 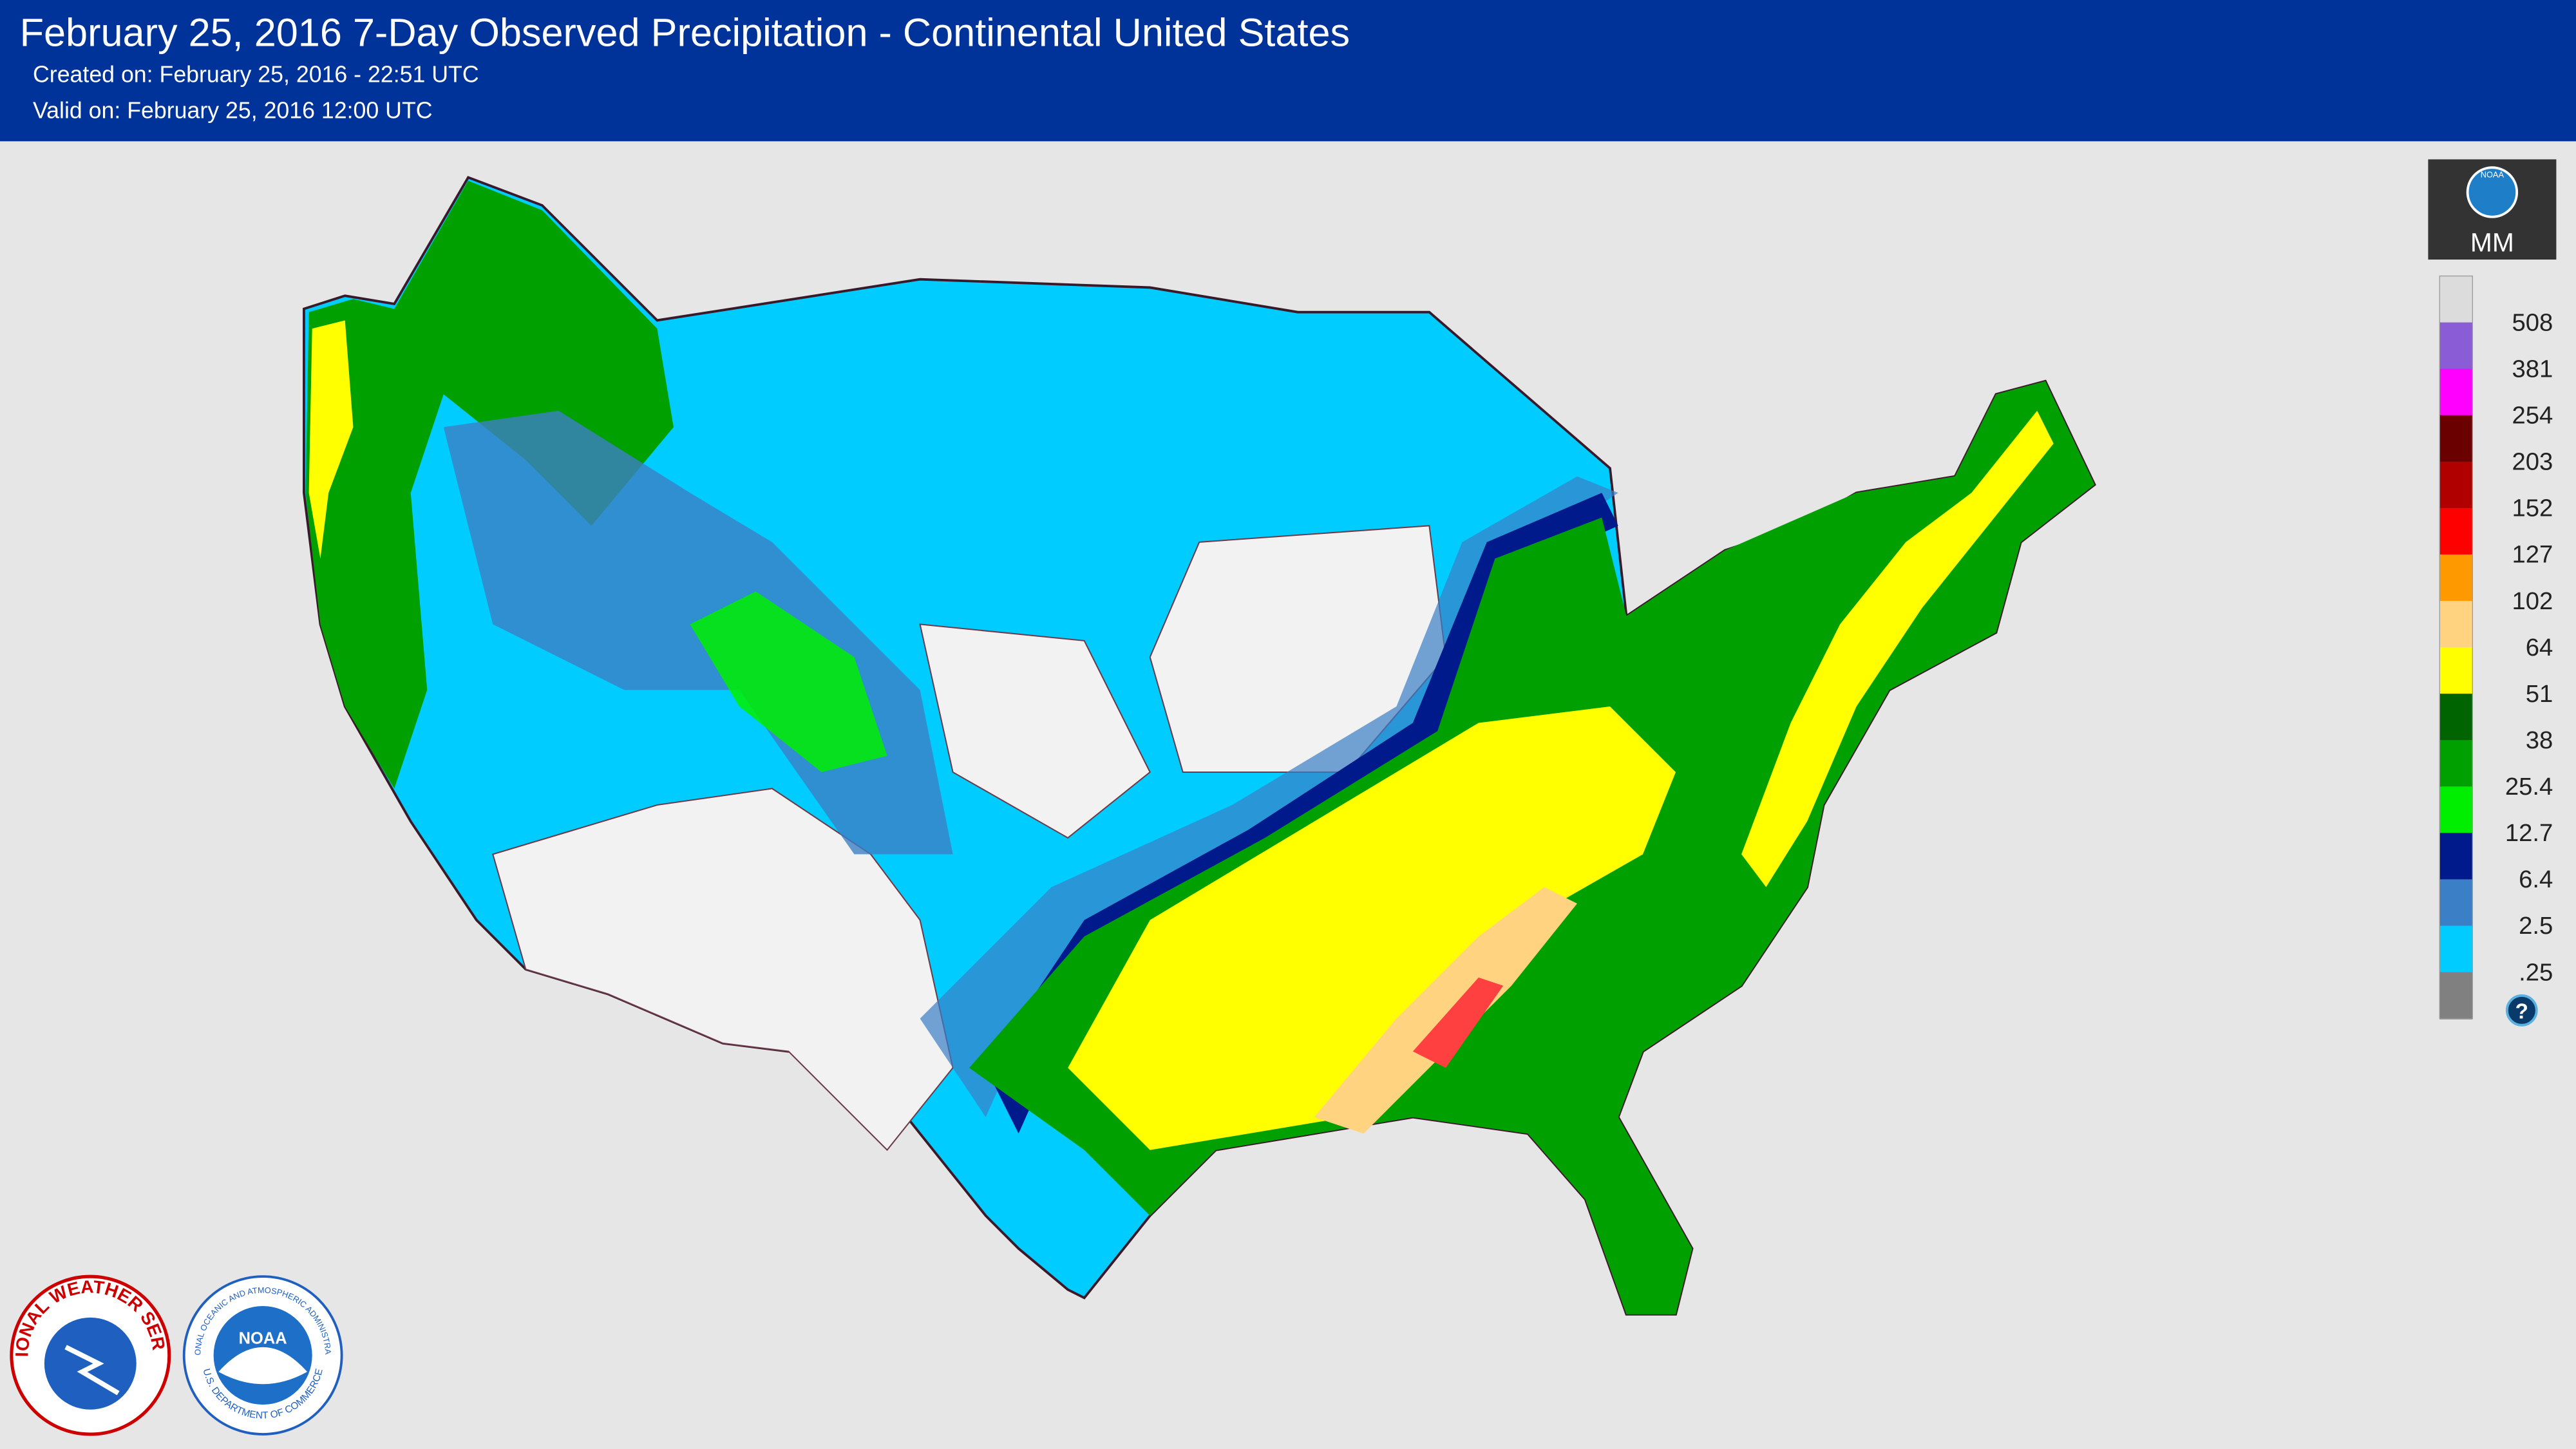 I want to click on legend-label: 12.7, so click(x=2529, y=833).